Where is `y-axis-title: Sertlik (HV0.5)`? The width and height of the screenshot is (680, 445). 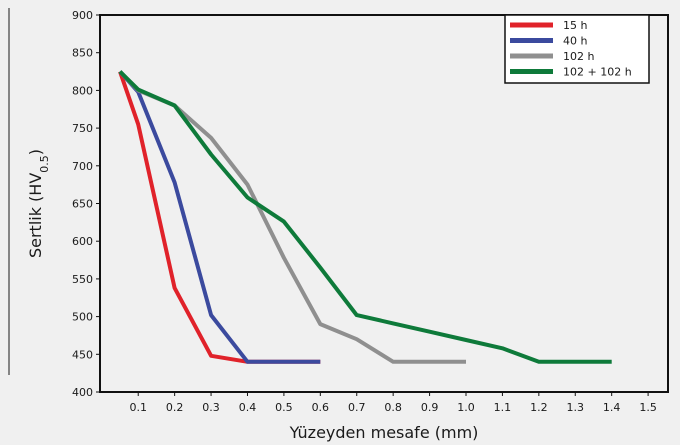
y-axis-title: Sertlik (HV0.5) is located at coordinates (38, 203).